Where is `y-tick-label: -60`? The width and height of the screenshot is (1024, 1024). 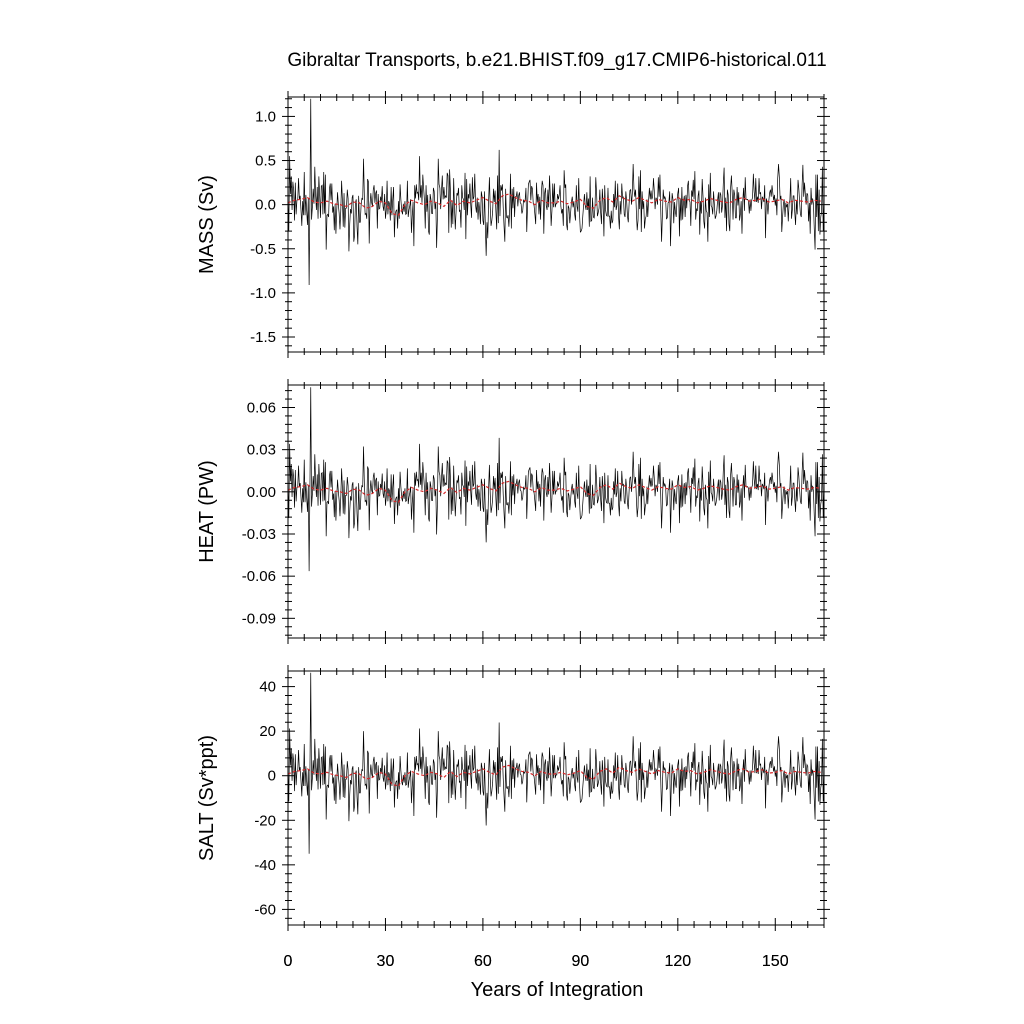 y-tick-label: -60 is located at coordinates (265, 909).